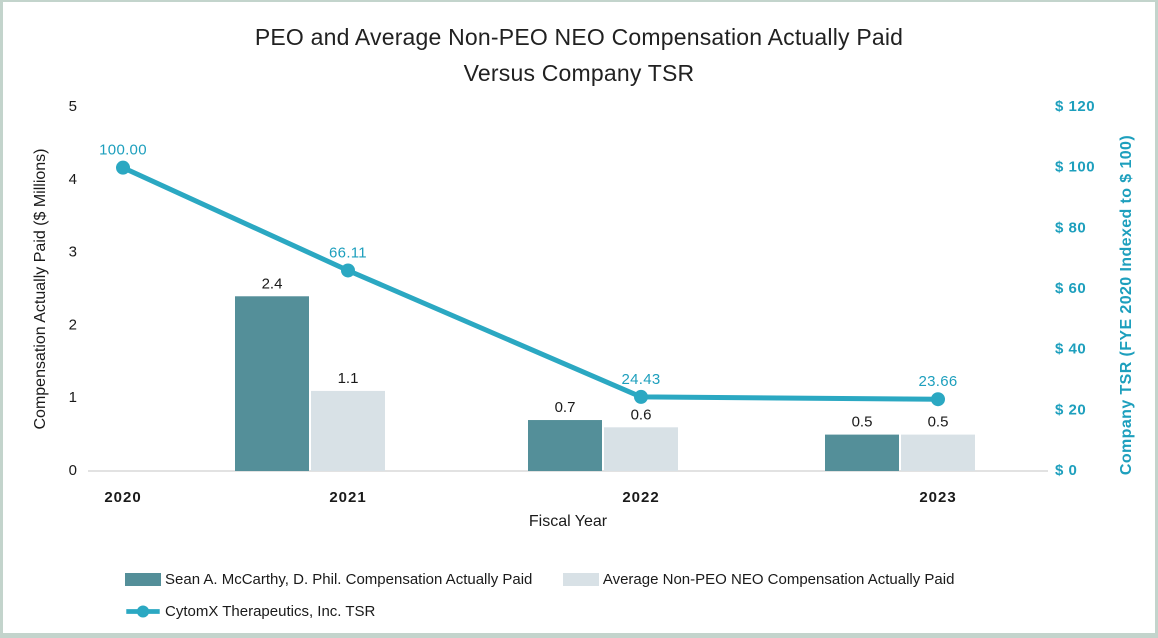 This screenshot has width=1158, height=638. What do you see at coordinates (1070, 349) in the screenshot?
I see `right-tick-2: $ 40` at bounding box center [1070, 349].